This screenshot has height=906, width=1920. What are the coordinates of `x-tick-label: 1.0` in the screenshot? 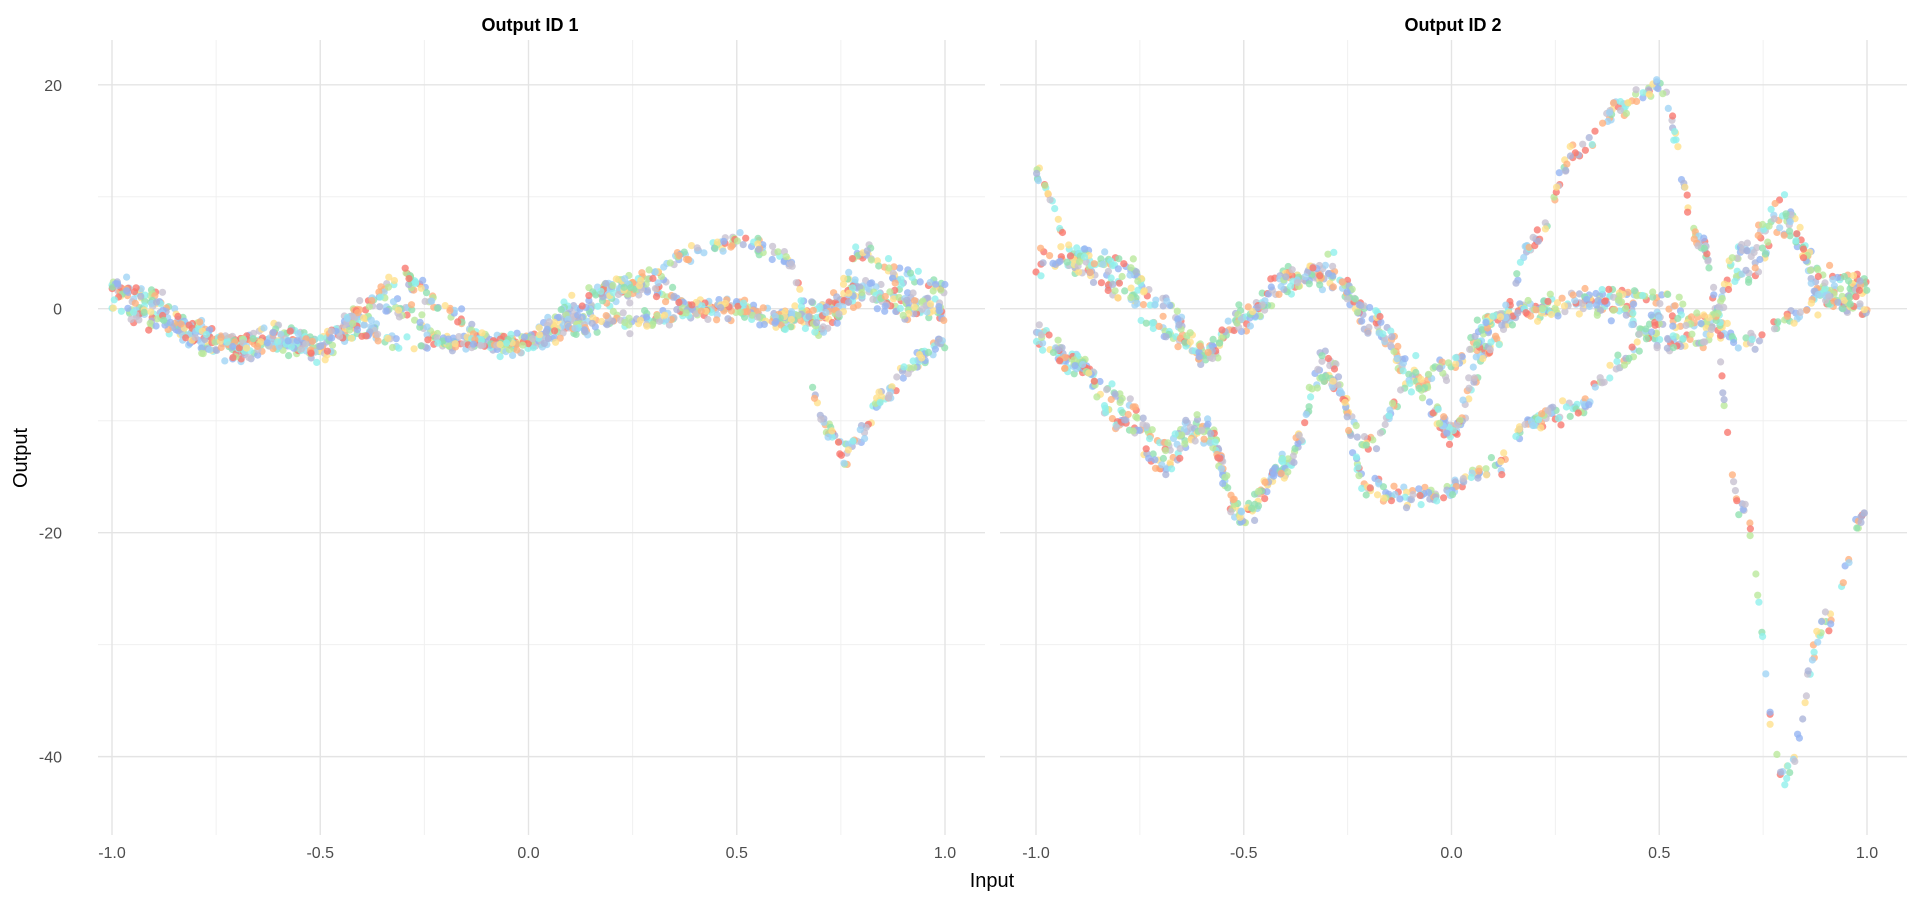 It's located at (945, 853).